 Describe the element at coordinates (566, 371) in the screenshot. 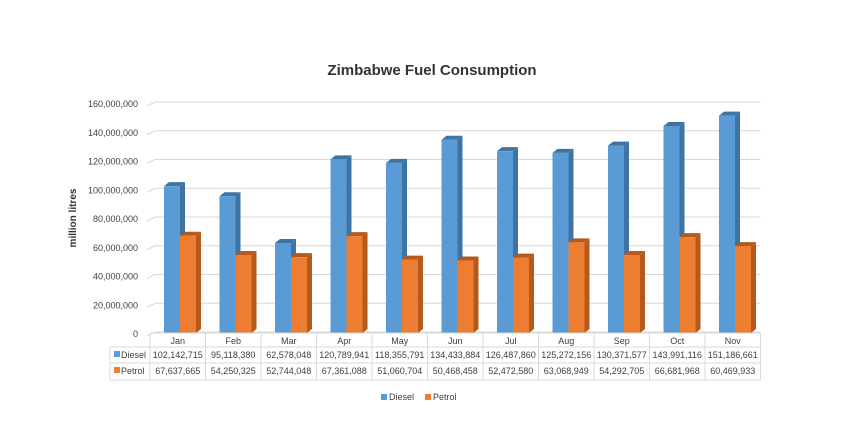

I see `table-cell: 63,068,949` at that location.